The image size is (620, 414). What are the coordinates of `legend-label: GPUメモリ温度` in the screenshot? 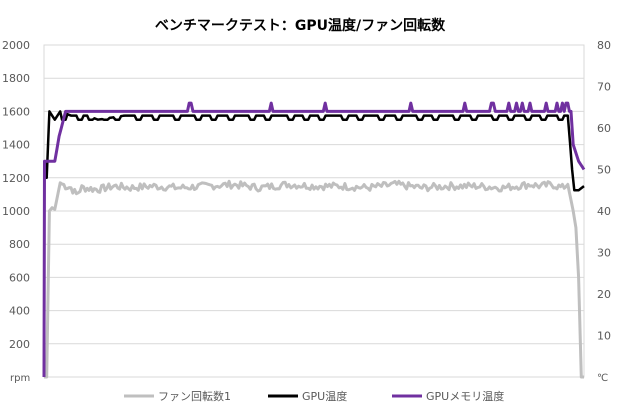 It's located at (465, 396).